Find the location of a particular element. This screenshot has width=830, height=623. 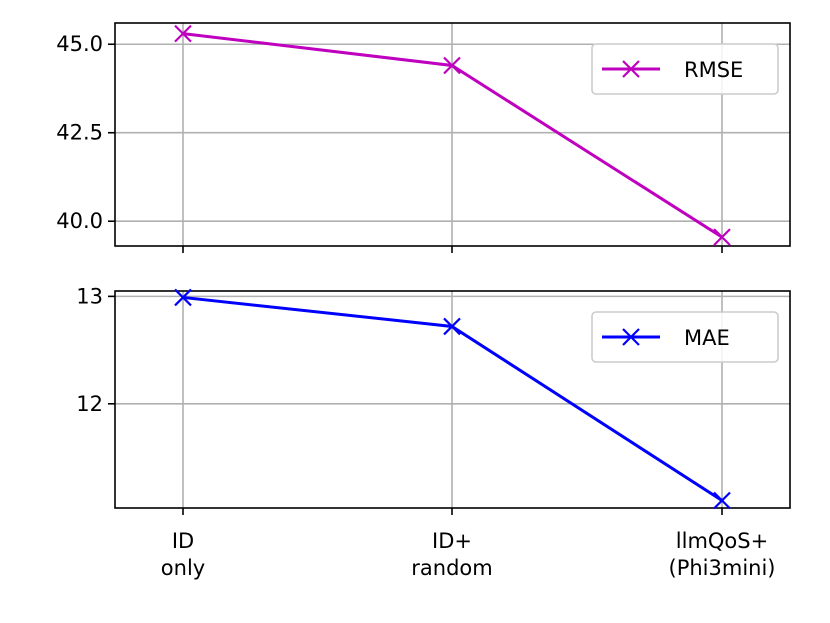

legend: RMSE is located at coordinates (685, 69).